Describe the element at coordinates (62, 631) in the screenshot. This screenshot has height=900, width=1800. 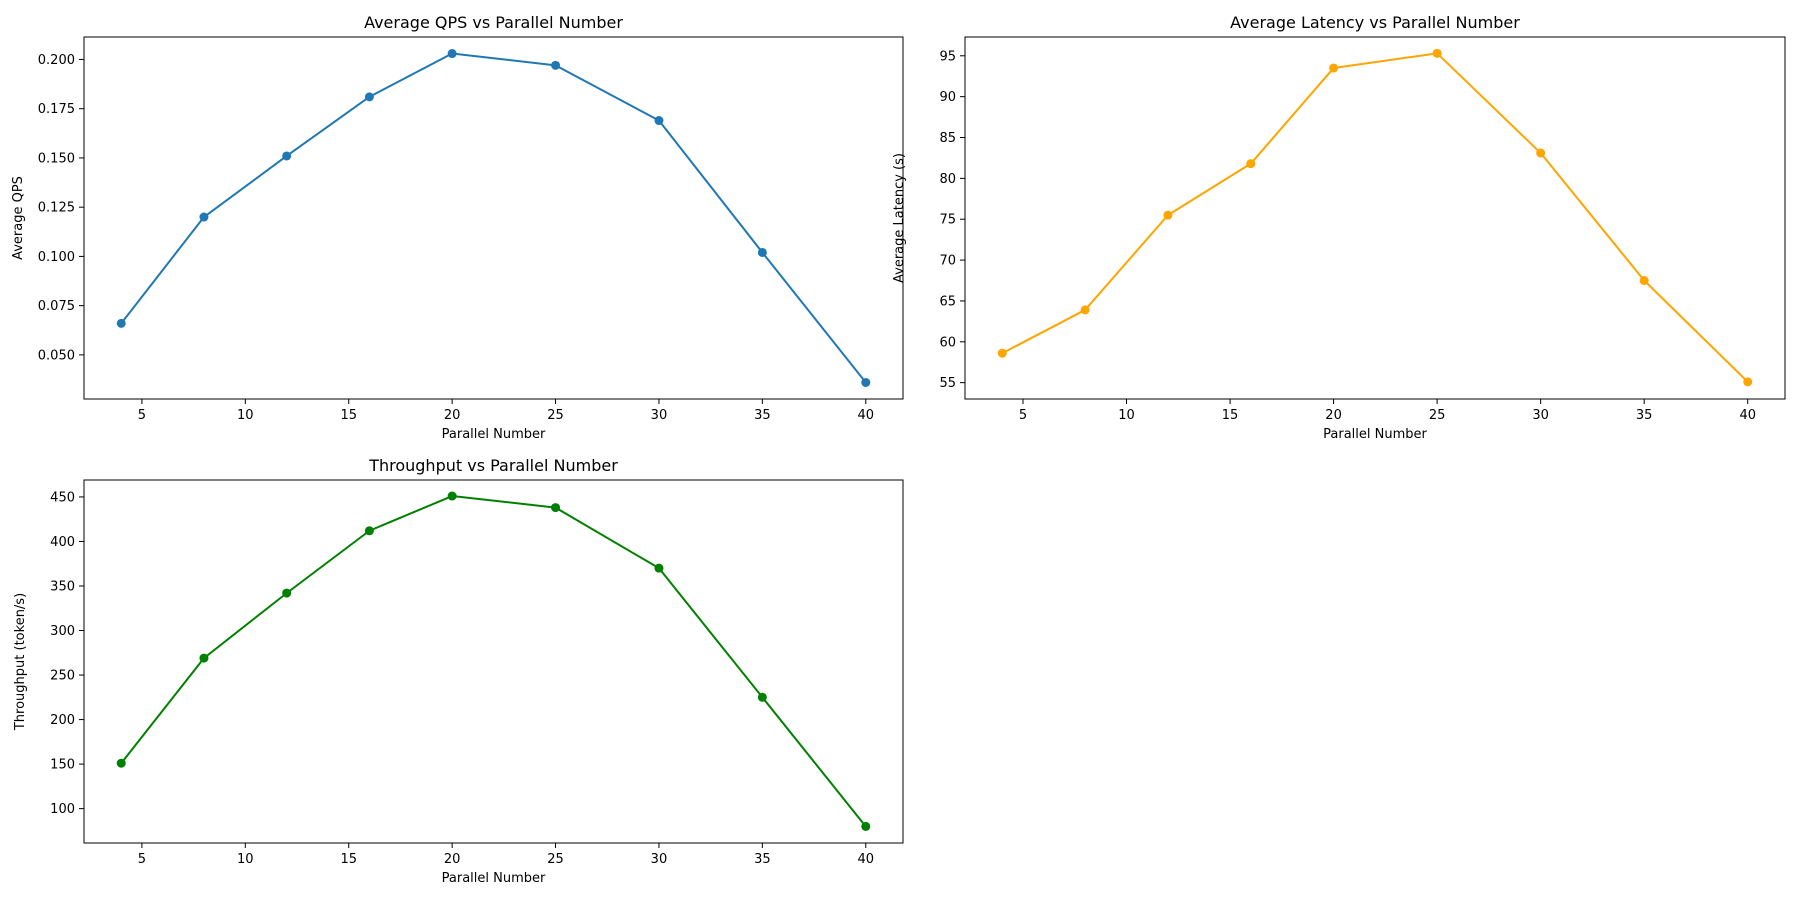
I see `y-tick-label: 300` at that location.